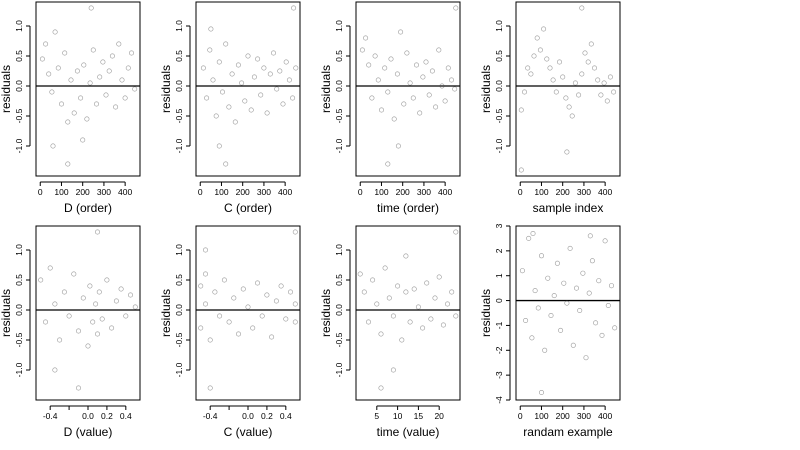 Image resolution: width=800 pixels, height=450 pixels. Describe the element at coordinates (19, 369) in the screenshot. I see `y-tick-label: -1.0` at that location.